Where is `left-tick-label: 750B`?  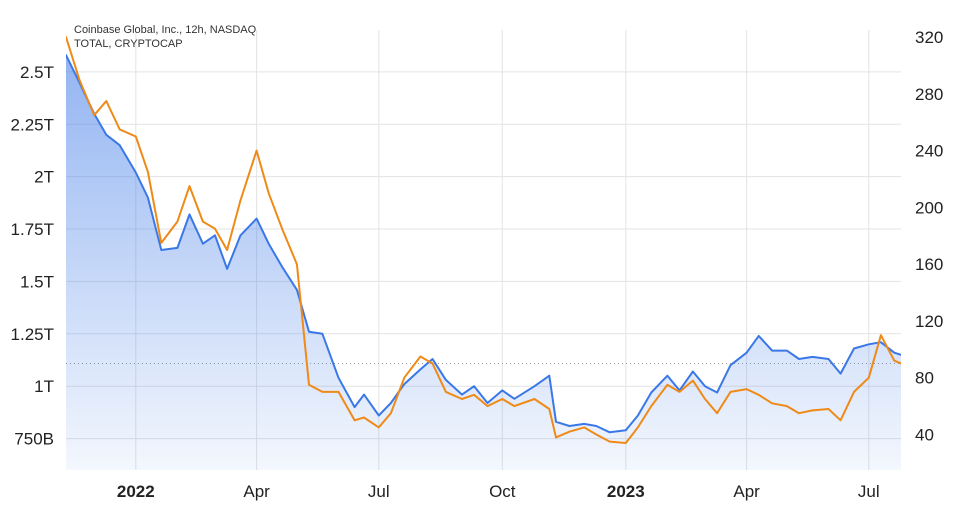 left-tick-label: 750B is located at coordinates (34, 439).